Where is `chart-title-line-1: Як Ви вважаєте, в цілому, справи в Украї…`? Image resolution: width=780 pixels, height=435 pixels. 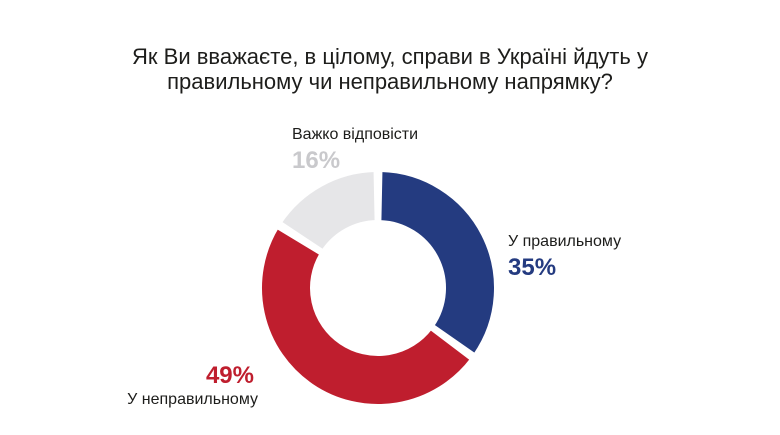
chart-title-line-1: Як Ви вважаєте, в цілому, справи в Украї… is located at coordinates (390, 56).